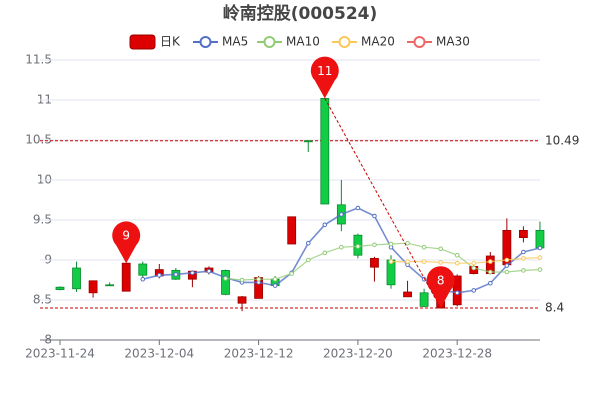 The image size is (600, 400). Describe the element at coordinates (303, 42) in the screenshot. I see `legend-label: MA10` at that location.